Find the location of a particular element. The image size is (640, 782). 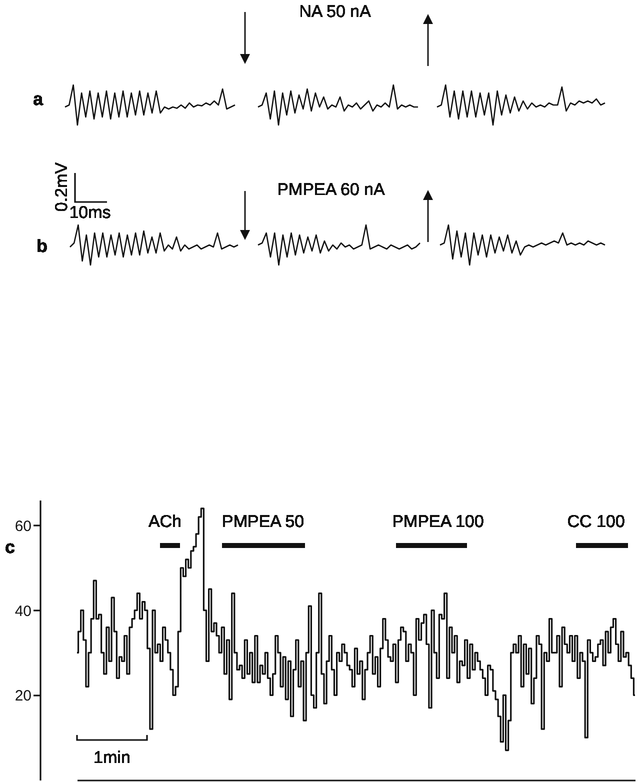

chart-title: a is located at coordinates (38, 99).